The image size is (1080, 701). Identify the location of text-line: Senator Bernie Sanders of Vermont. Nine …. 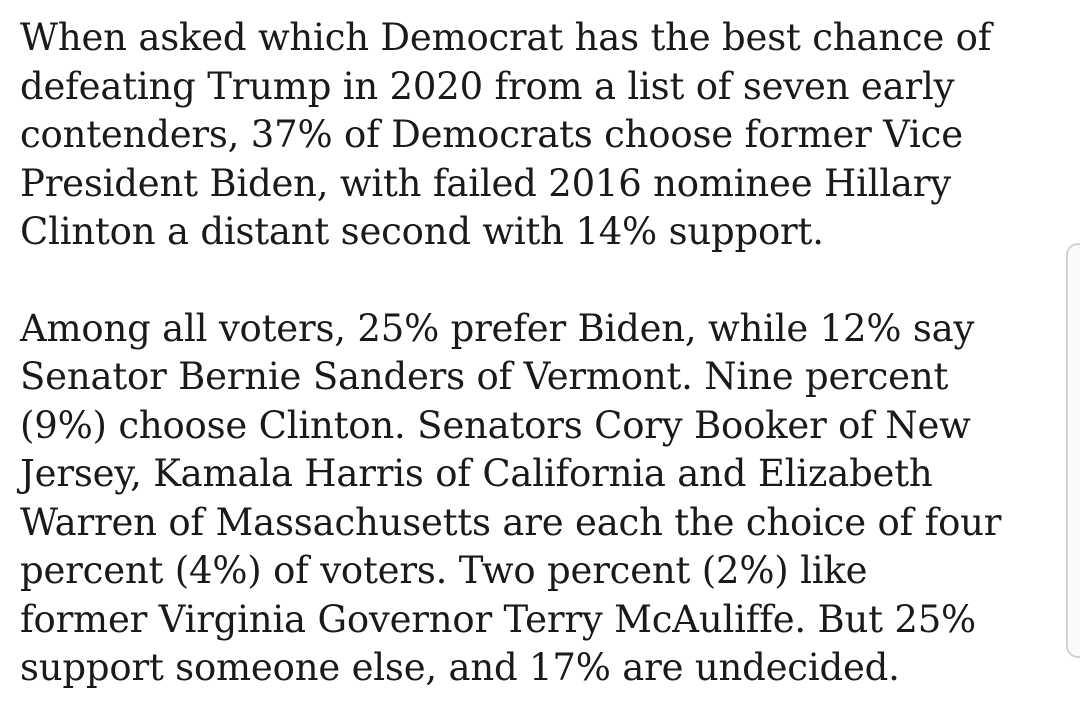
(484, 376).